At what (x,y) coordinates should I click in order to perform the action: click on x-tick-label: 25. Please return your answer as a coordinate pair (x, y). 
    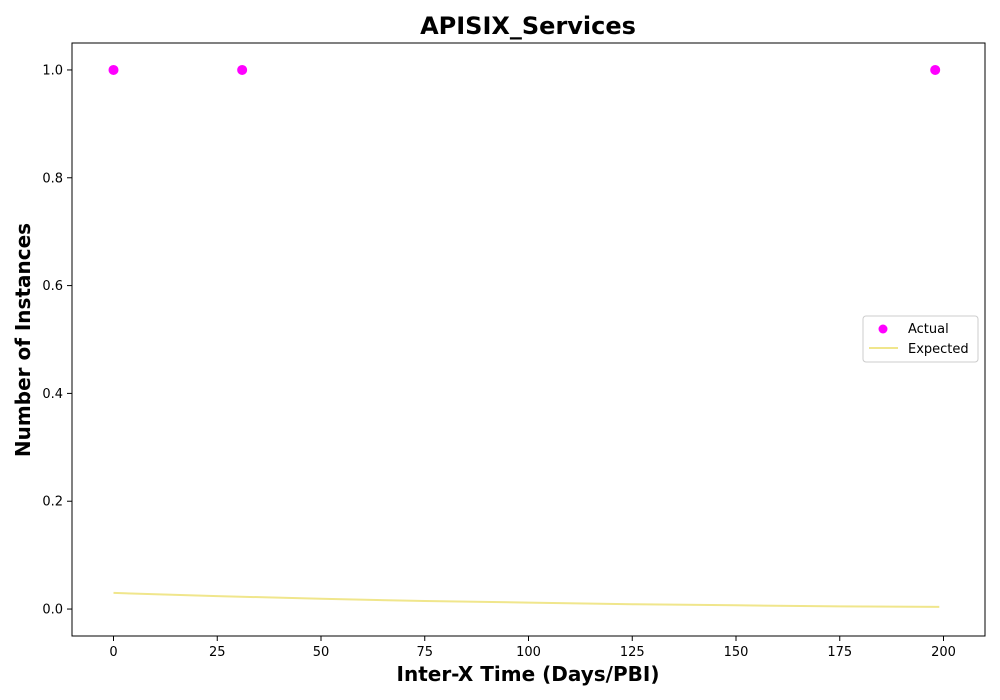
    Looking at the image, I should click on (217, 652).